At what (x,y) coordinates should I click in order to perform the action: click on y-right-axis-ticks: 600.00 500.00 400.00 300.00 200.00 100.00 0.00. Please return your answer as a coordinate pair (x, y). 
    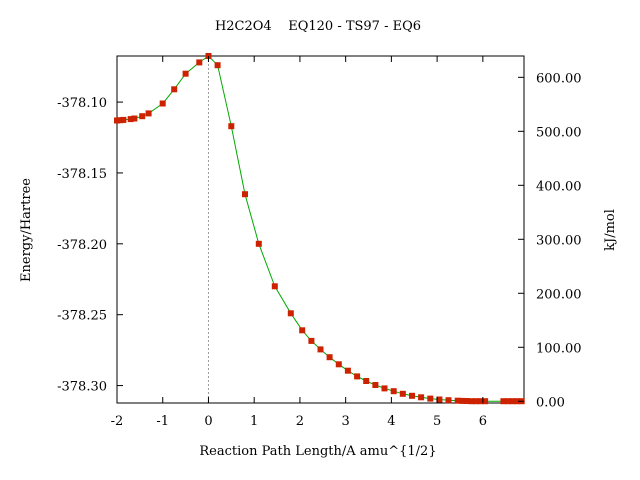
    Looking at the image, I should click on (550, 240).